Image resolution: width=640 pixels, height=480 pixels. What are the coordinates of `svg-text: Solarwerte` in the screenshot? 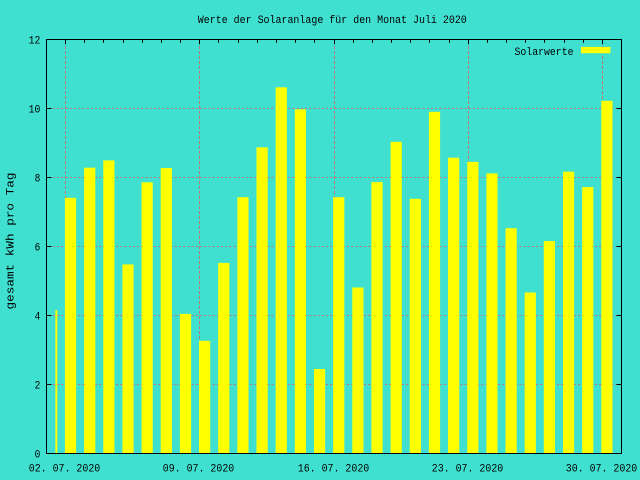 It's located at (544, 53).